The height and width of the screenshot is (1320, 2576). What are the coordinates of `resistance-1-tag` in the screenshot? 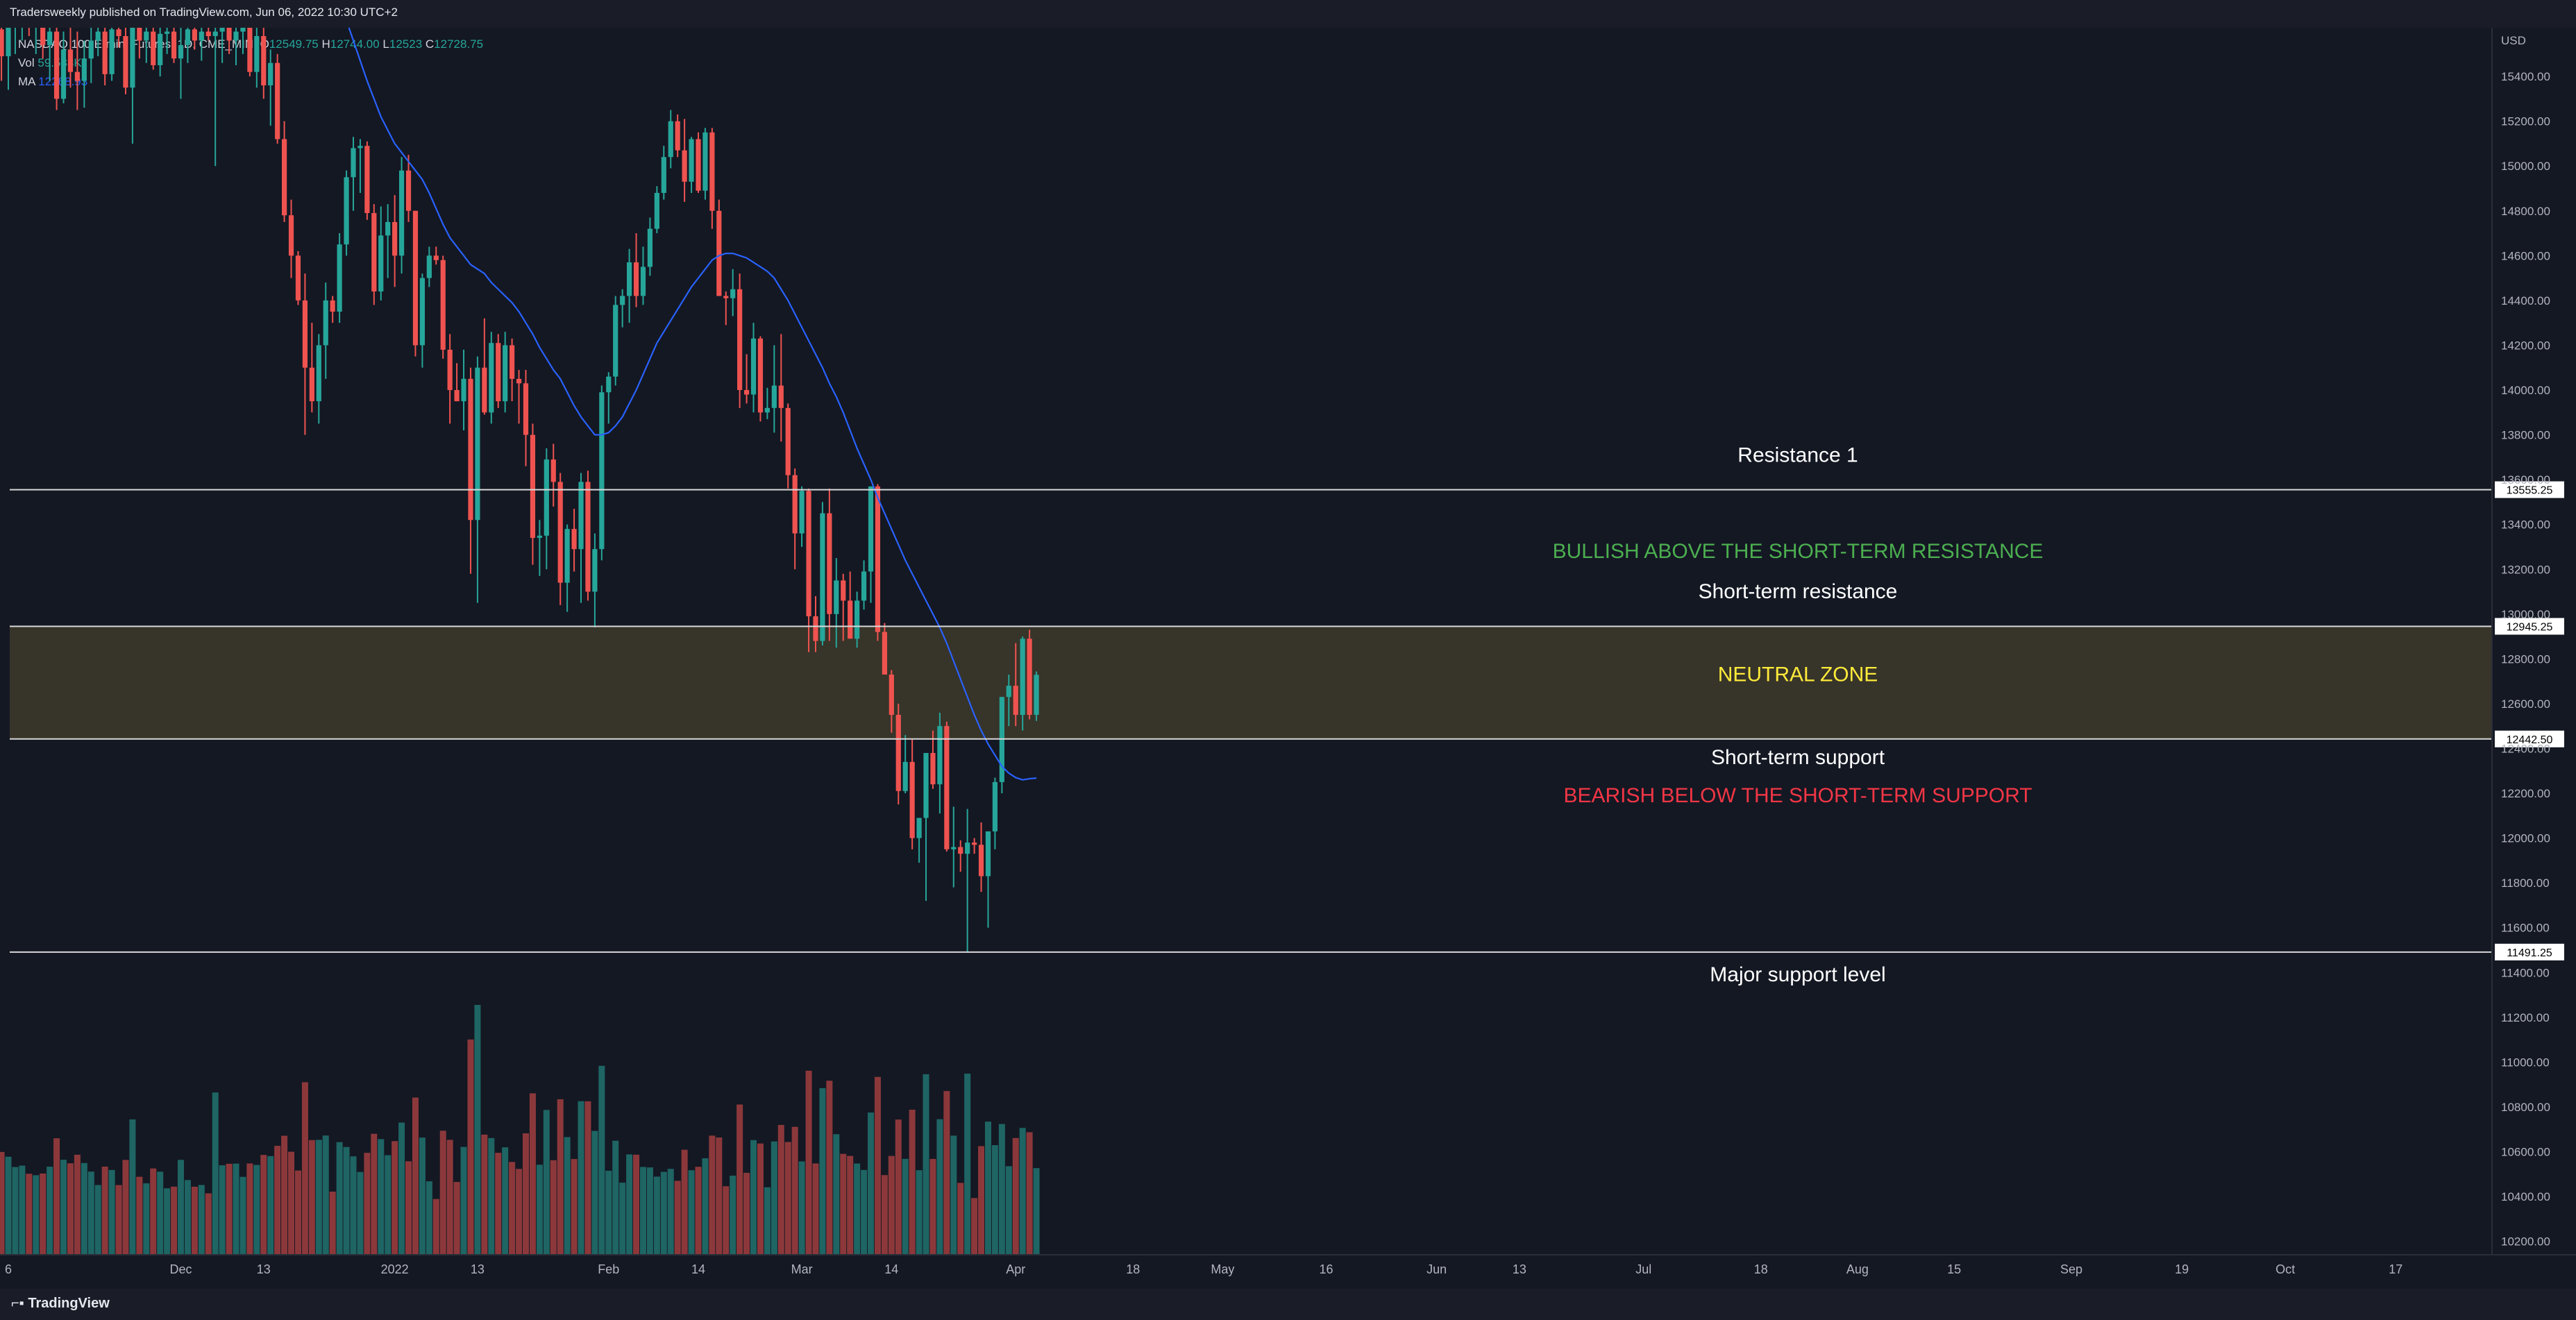 It's located at (2529, 490).